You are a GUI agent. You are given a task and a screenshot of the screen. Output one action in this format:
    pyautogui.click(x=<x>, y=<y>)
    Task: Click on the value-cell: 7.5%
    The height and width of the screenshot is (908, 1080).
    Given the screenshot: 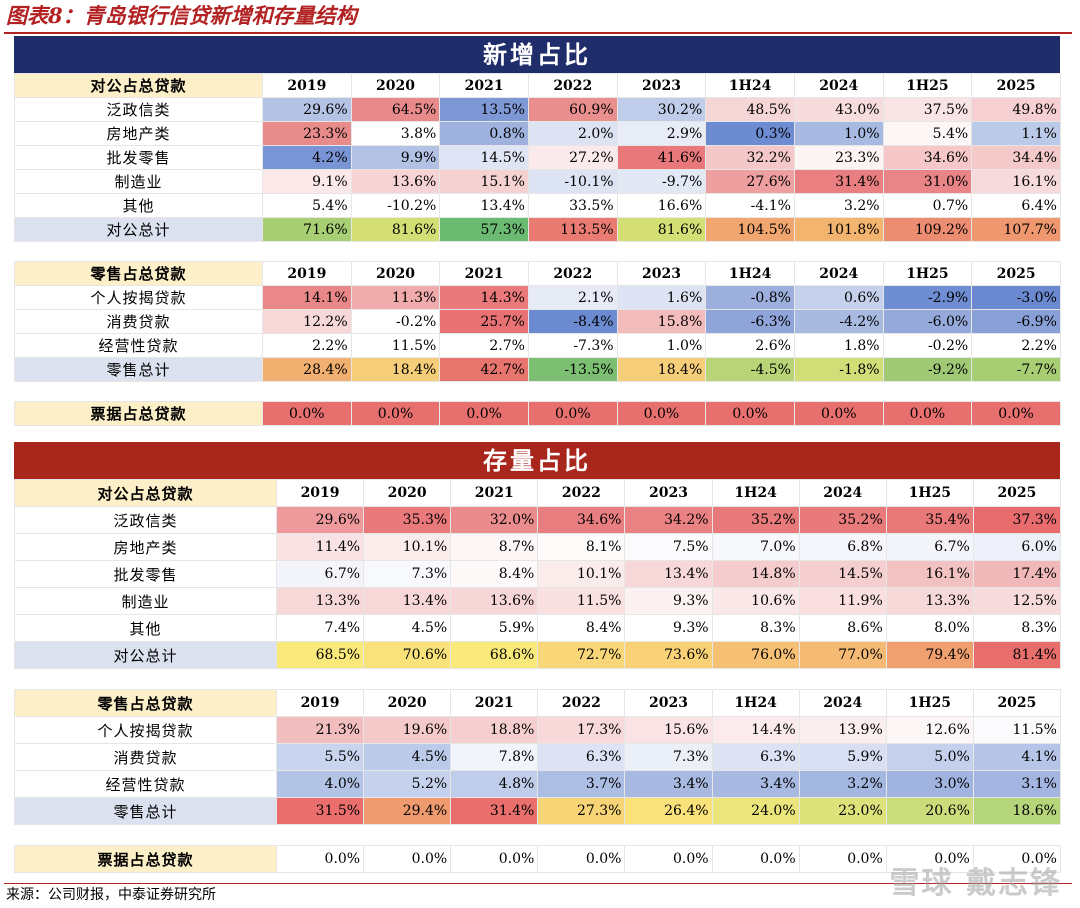 What is the action you would take?
    pyautogui.click(x=668, y=547)
    